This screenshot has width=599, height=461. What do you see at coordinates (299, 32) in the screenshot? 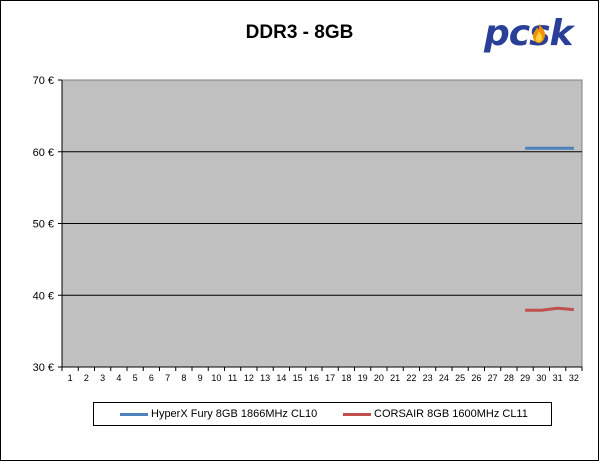
I see `chart-title: DDR3 - 8GB` at bounding box center [299, 32].